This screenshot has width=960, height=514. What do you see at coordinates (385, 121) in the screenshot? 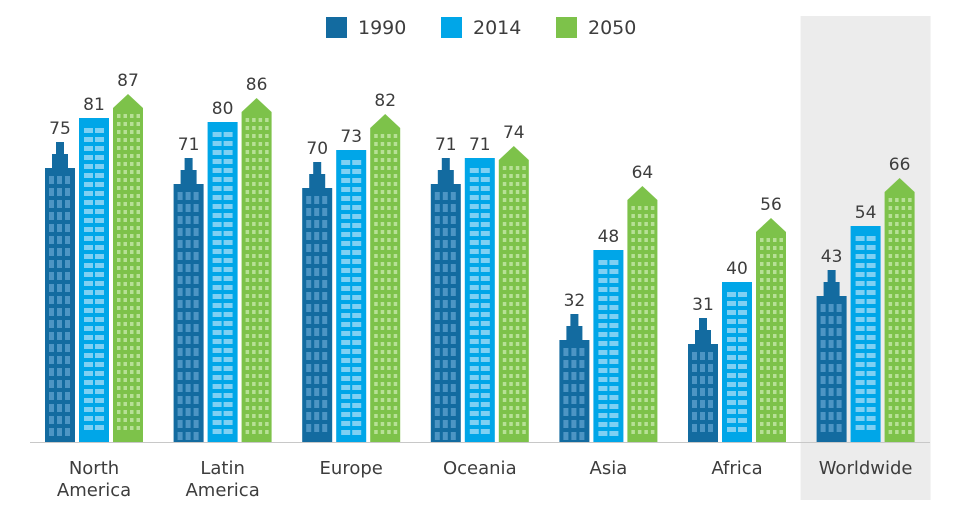
I see `bar-europe-2050-roof` at bounding box center [385, 121].